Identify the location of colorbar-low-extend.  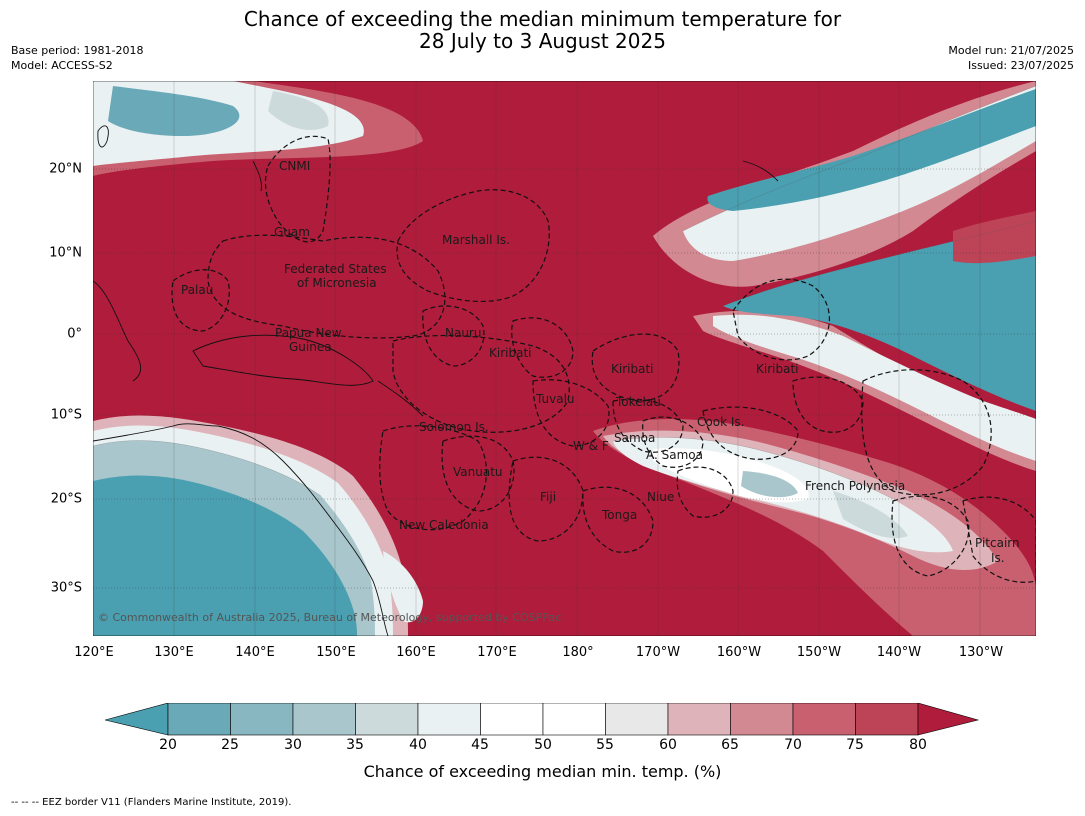
(137, 719).